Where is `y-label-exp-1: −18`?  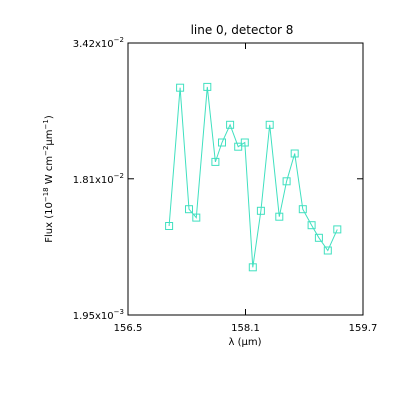
y-label-exp-1: −18 is located at coordinates (46, 194).